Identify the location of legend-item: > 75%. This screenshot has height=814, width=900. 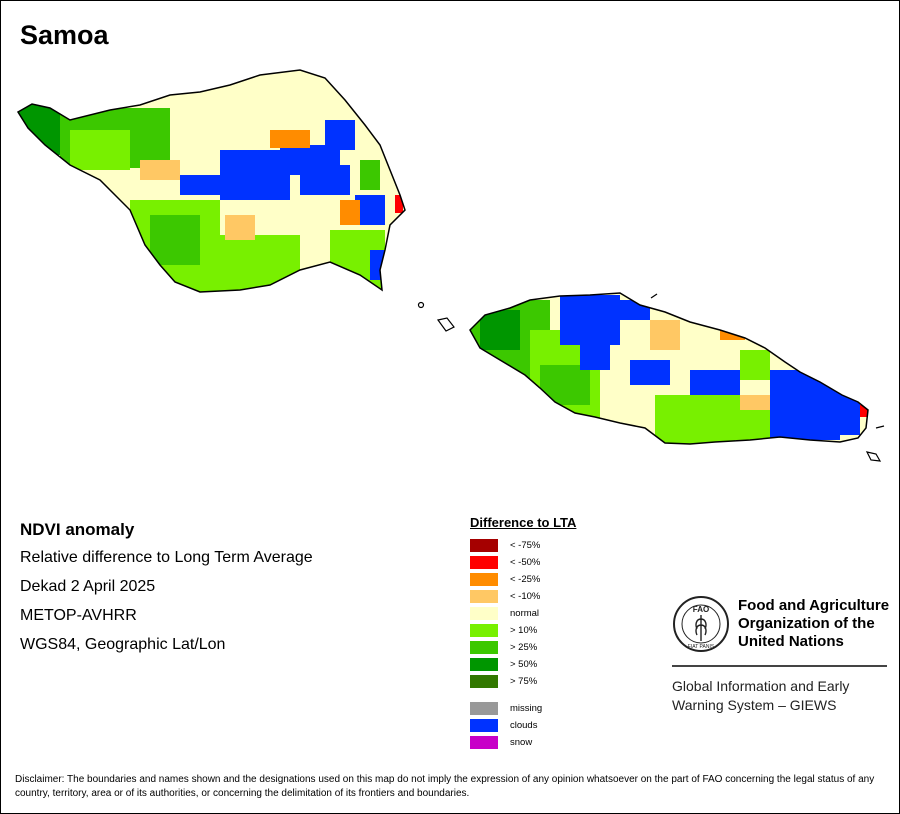
(523, 681).